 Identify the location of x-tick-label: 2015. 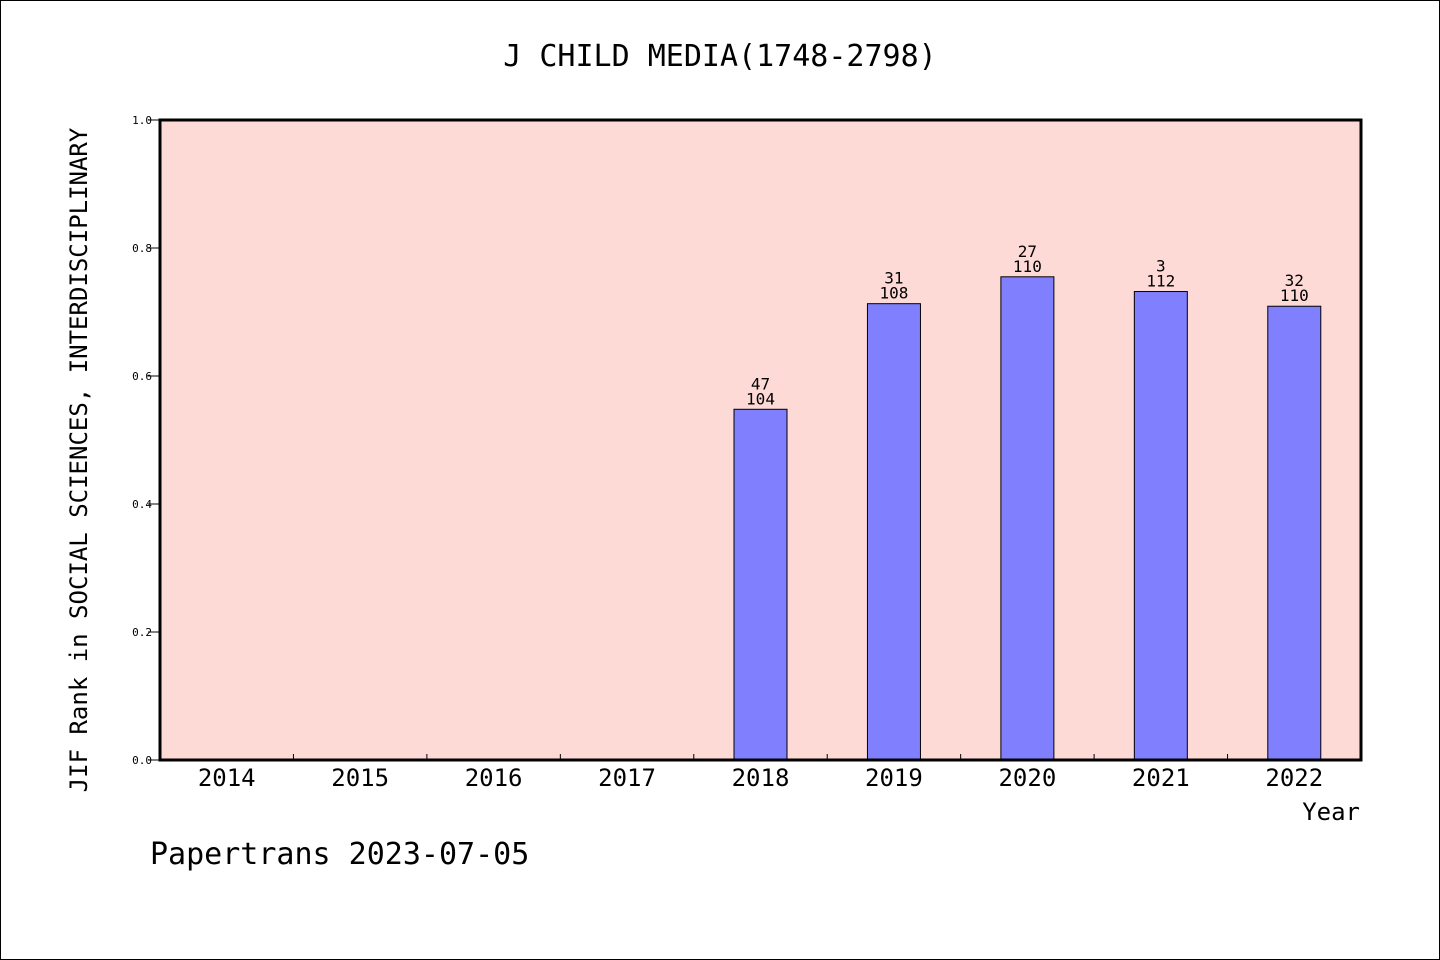
(360, 778).